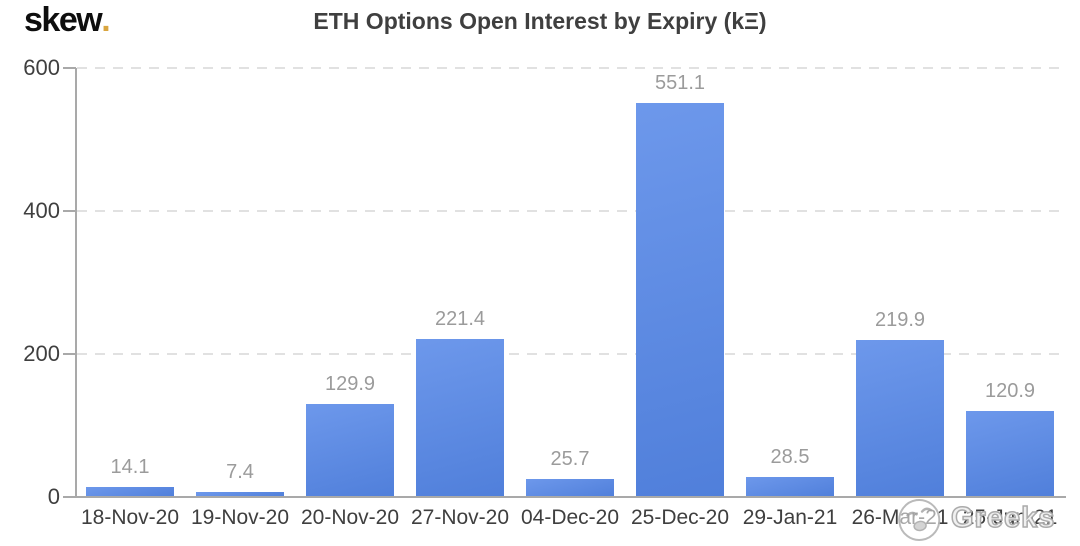 The image size is (1080, 546). Describe the element at coordinates (130, 466) in the screenshot. I see `bar-value-label: 14.1` at that location.